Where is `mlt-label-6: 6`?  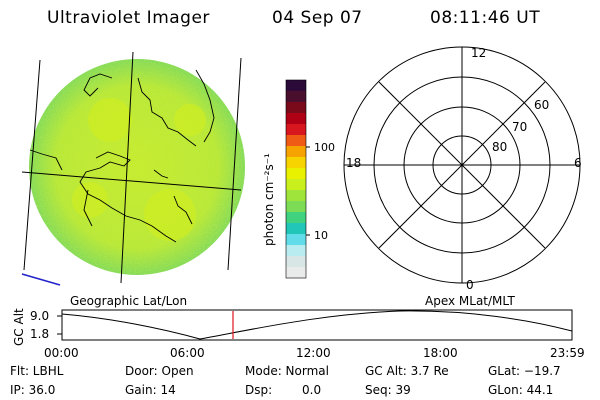
mlt-label-6: 6 is located at coordinates (578, 163).